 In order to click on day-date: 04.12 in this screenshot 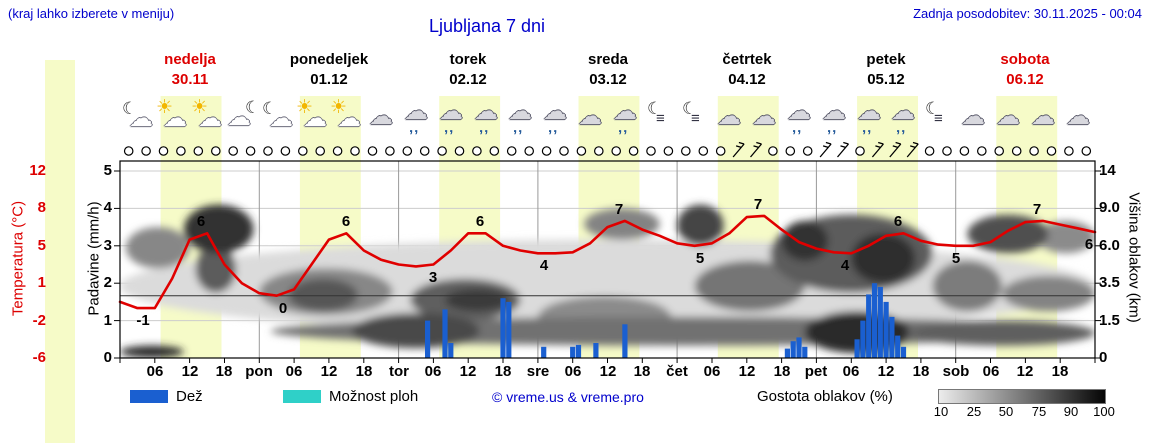, I will do `click(747, 79)`.